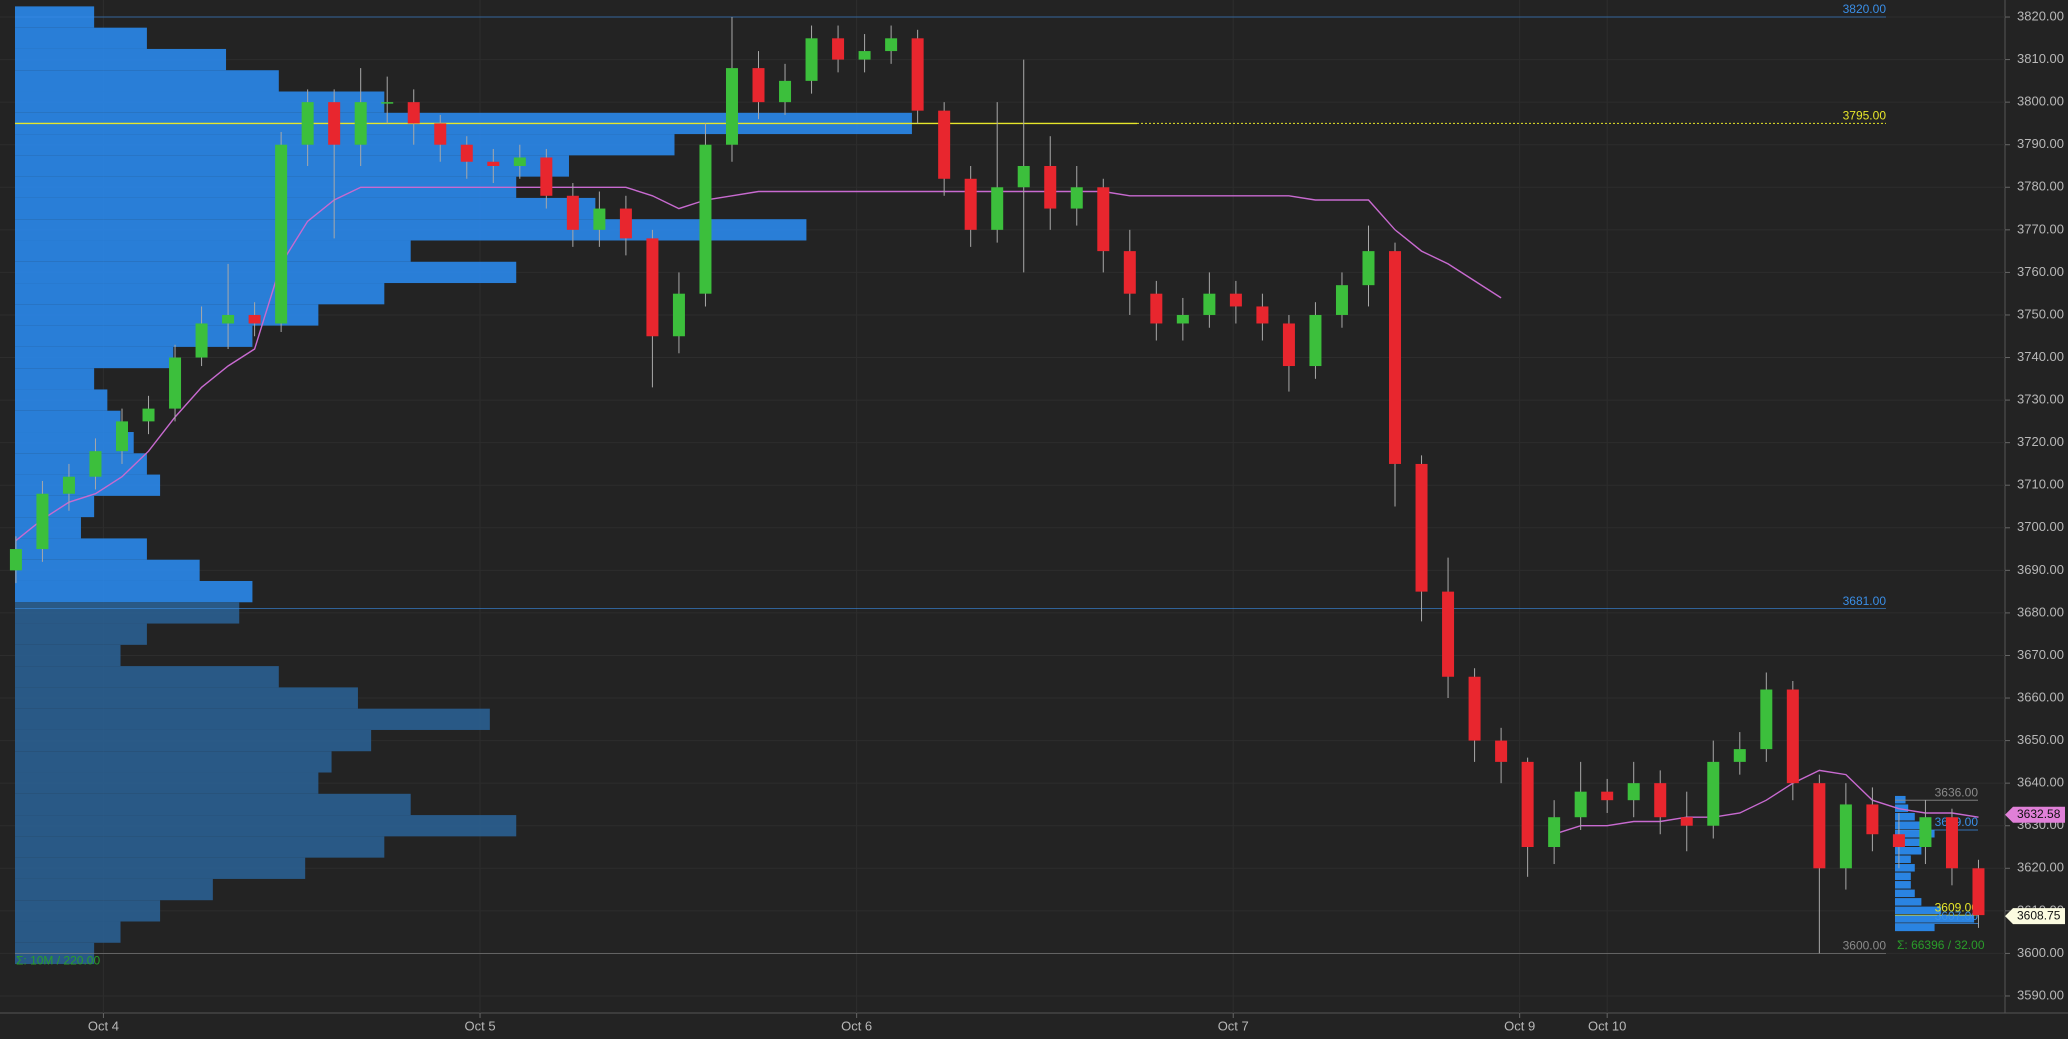  Describe the element at coordinates (2040, 143) in the screenshot. I see `y-tick-label: 3790.00` at that location.